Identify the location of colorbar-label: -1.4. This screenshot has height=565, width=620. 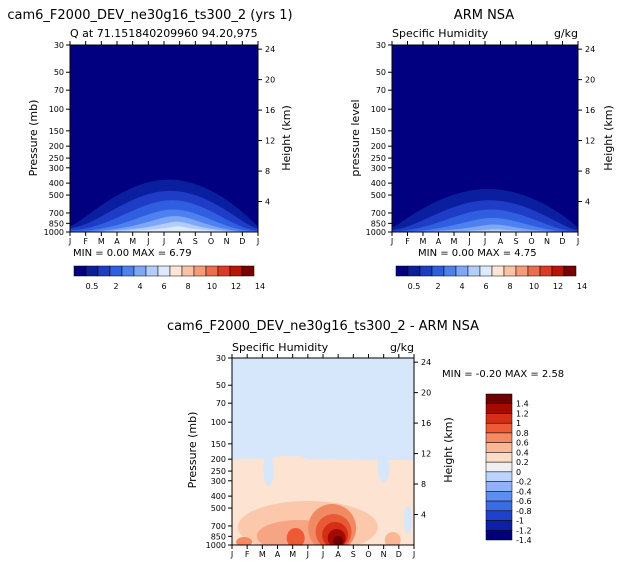
(524, 540).